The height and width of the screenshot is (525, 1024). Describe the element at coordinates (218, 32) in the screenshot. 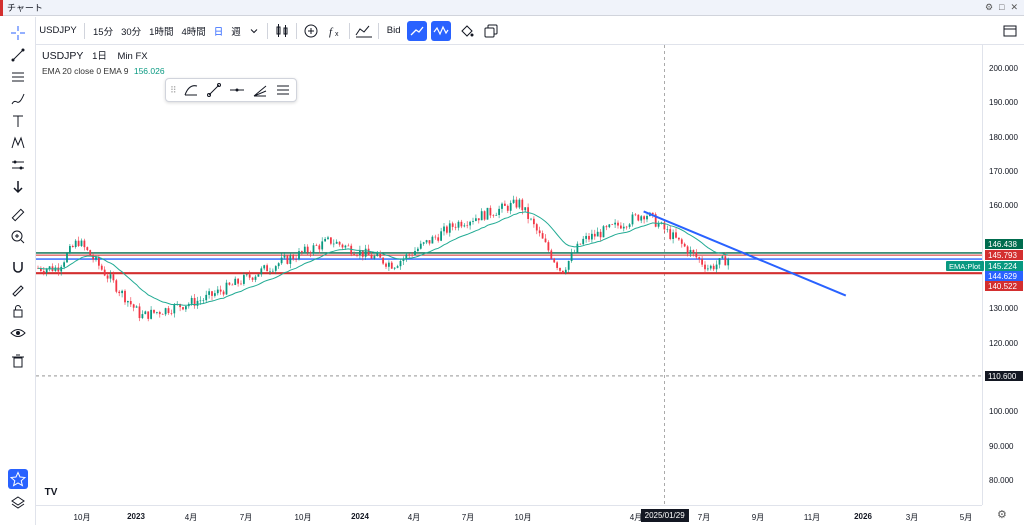

I see `interval-1d-button: 日` at that location.